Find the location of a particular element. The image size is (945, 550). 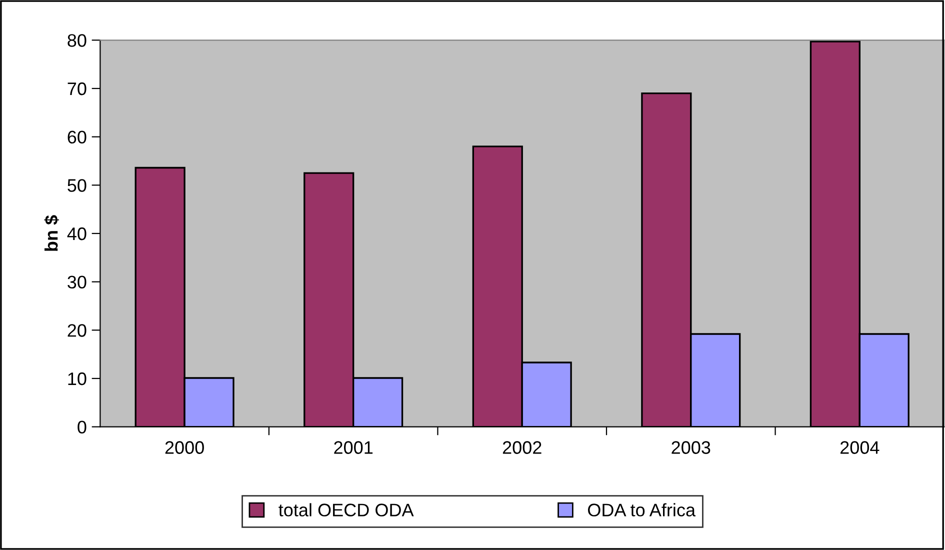

legend-label: ODA to Africa is located at coordinates (642, 509).